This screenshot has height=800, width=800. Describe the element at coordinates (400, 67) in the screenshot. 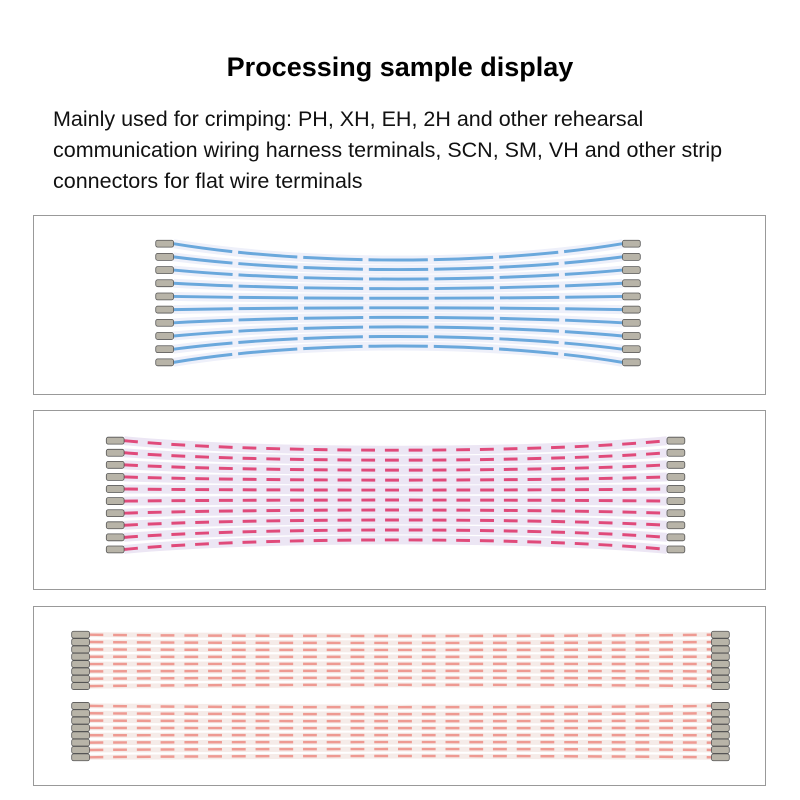

I see `page-title: Processing sample display` at that location.